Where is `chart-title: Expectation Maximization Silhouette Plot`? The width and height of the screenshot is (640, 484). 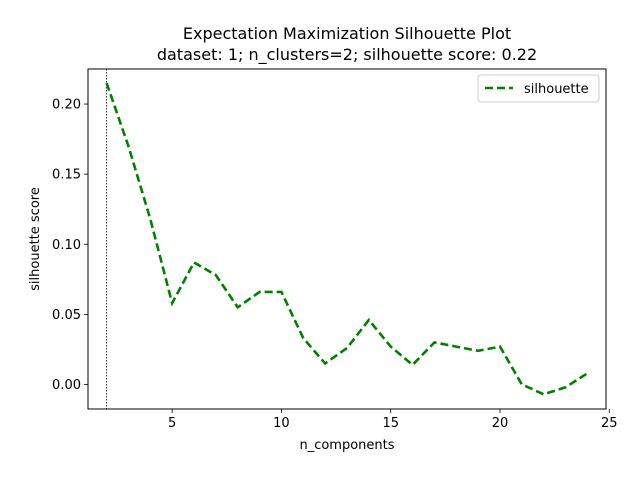 chart-title: Expectation Maximization Silhouette Plot is located at coordinates (347, 33).